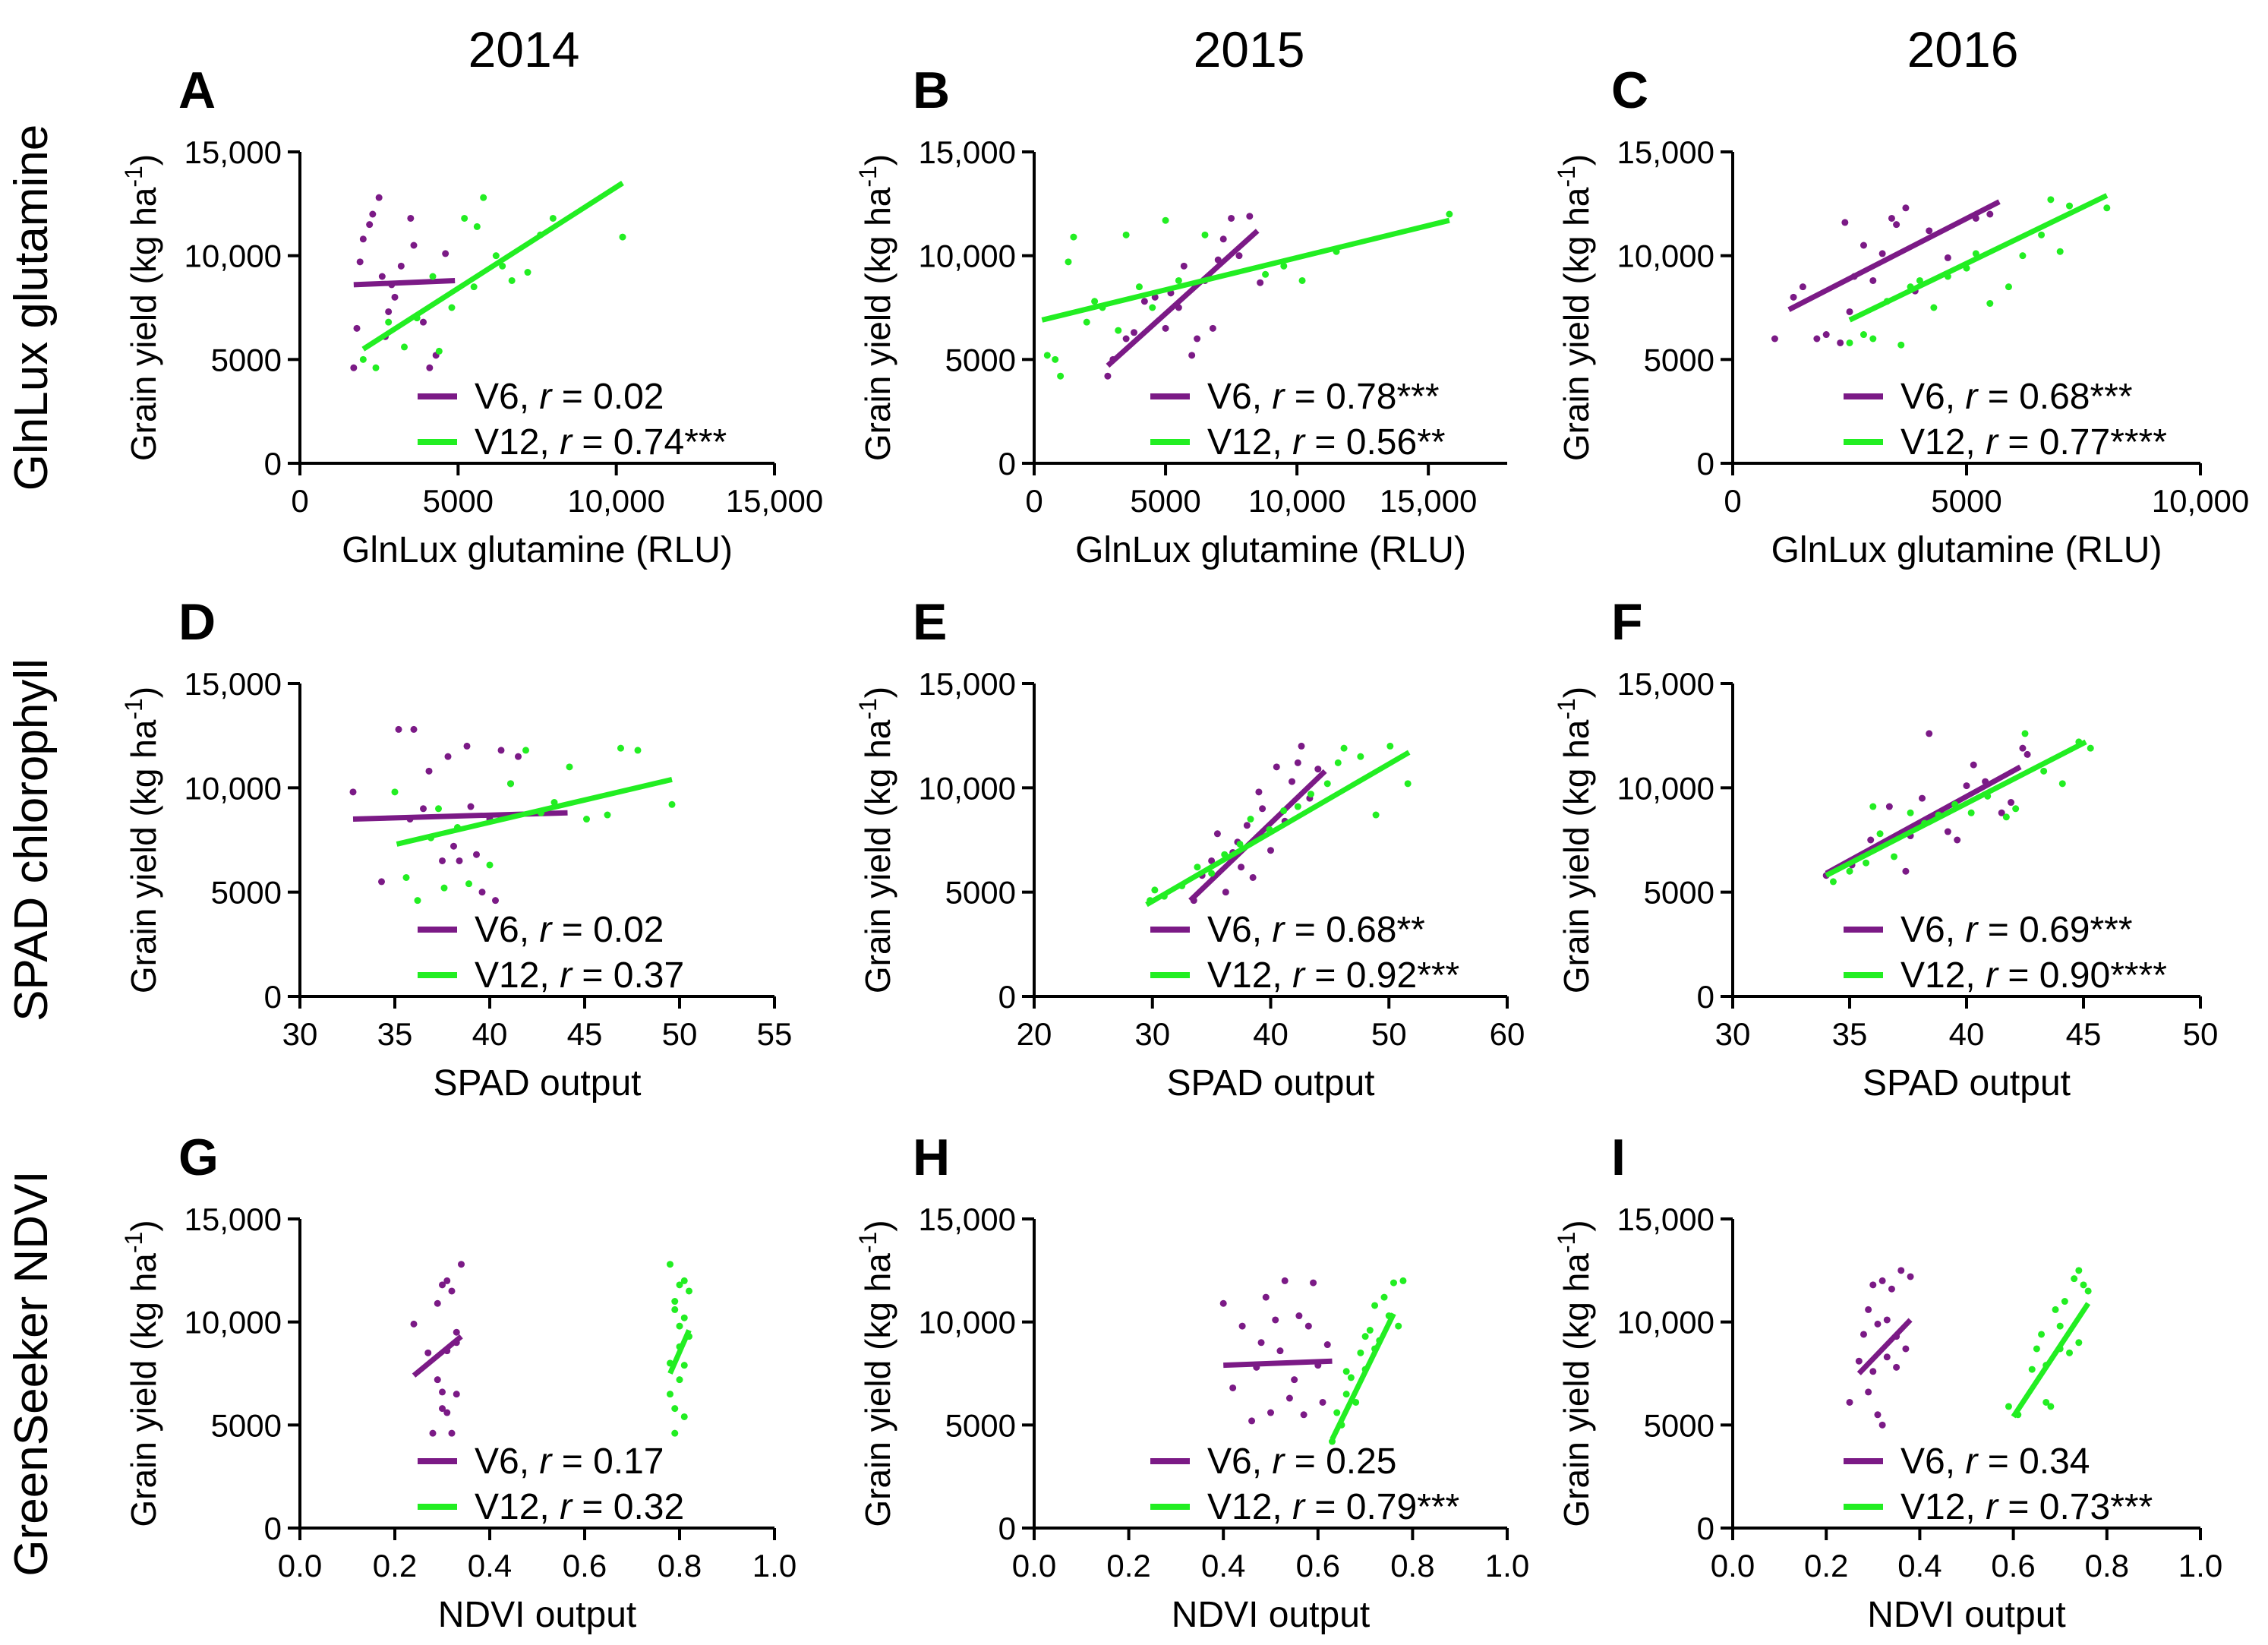 The height and width of the screenshot is (1645, 2268). Describe the element at coordinates (143, 1225) in the screenshot. I see `y-axis-label-close: )` at that location.